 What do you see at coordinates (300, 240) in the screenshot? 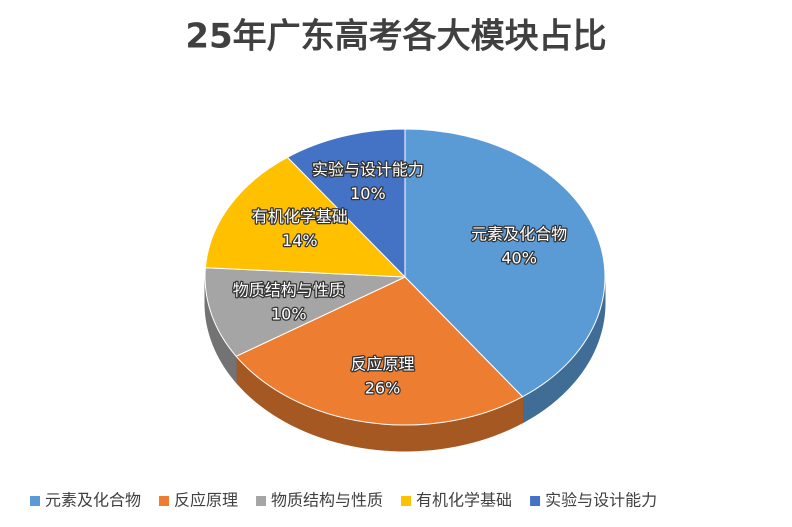
I see `slice-value-label: 14%` at bounding box center [300, 240].